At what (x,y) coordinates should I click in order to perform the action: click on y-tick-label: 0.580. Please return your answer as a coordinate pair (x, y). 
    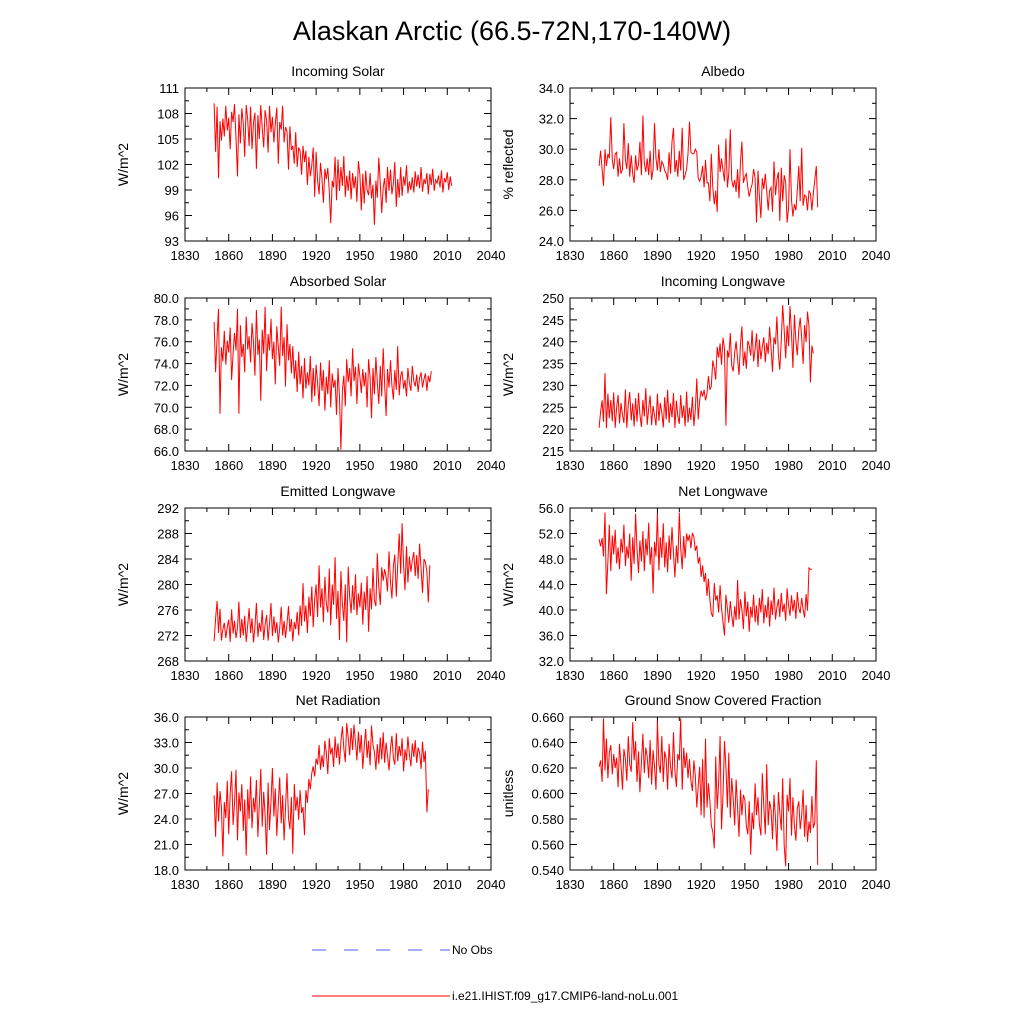
    Looking at the image, I should click on (547, 819).